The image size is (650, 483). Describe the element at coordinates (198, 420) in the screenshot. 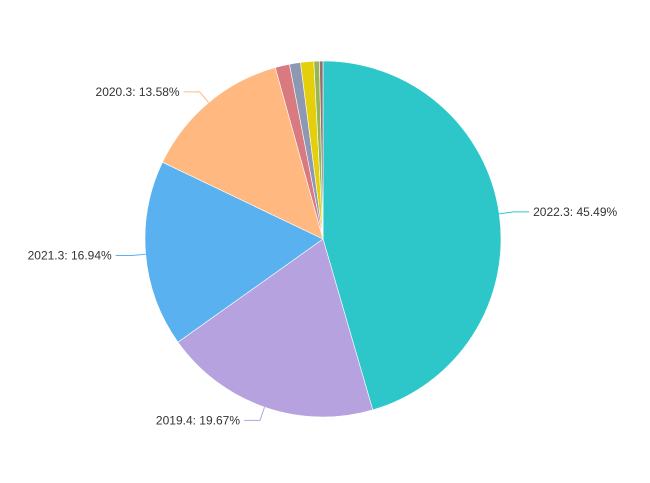

I see `slice-label: 2019.4: 19.67%` at that location.